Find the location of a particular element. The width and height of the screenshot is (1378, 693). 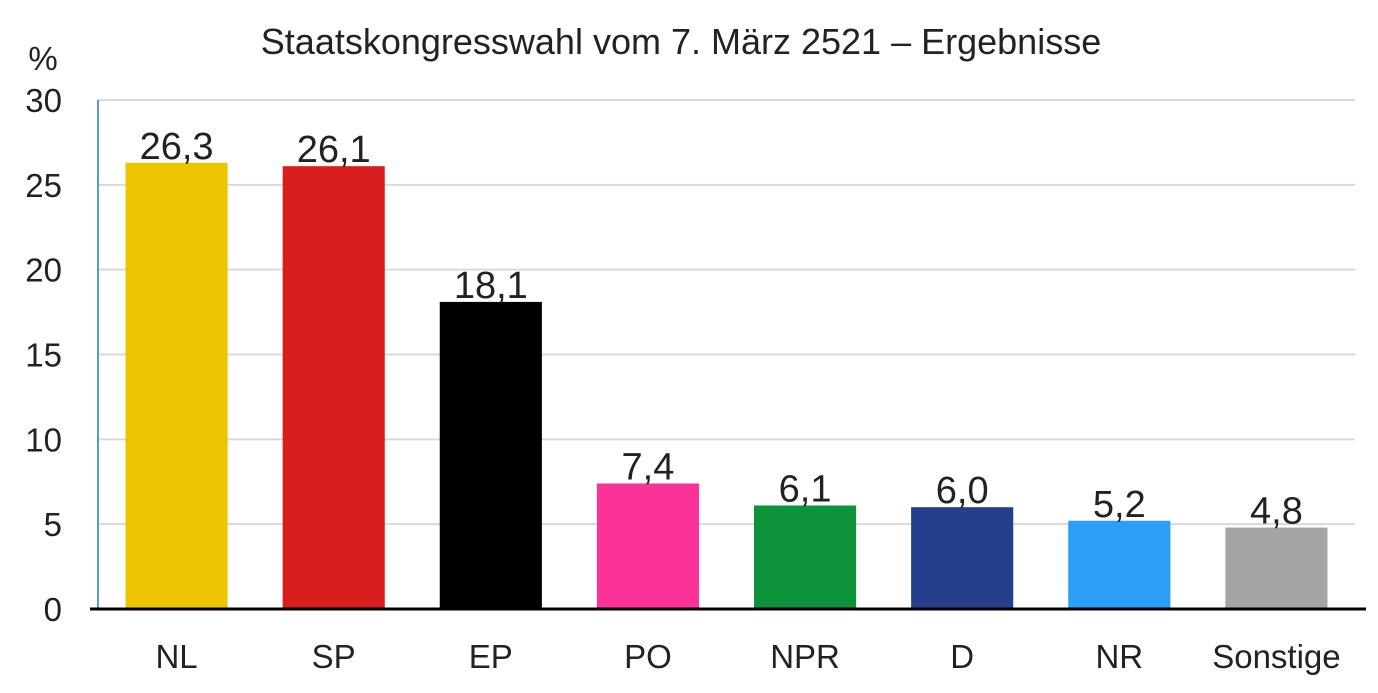

data-label: 5,2 is located at coordinates (1119, 505).